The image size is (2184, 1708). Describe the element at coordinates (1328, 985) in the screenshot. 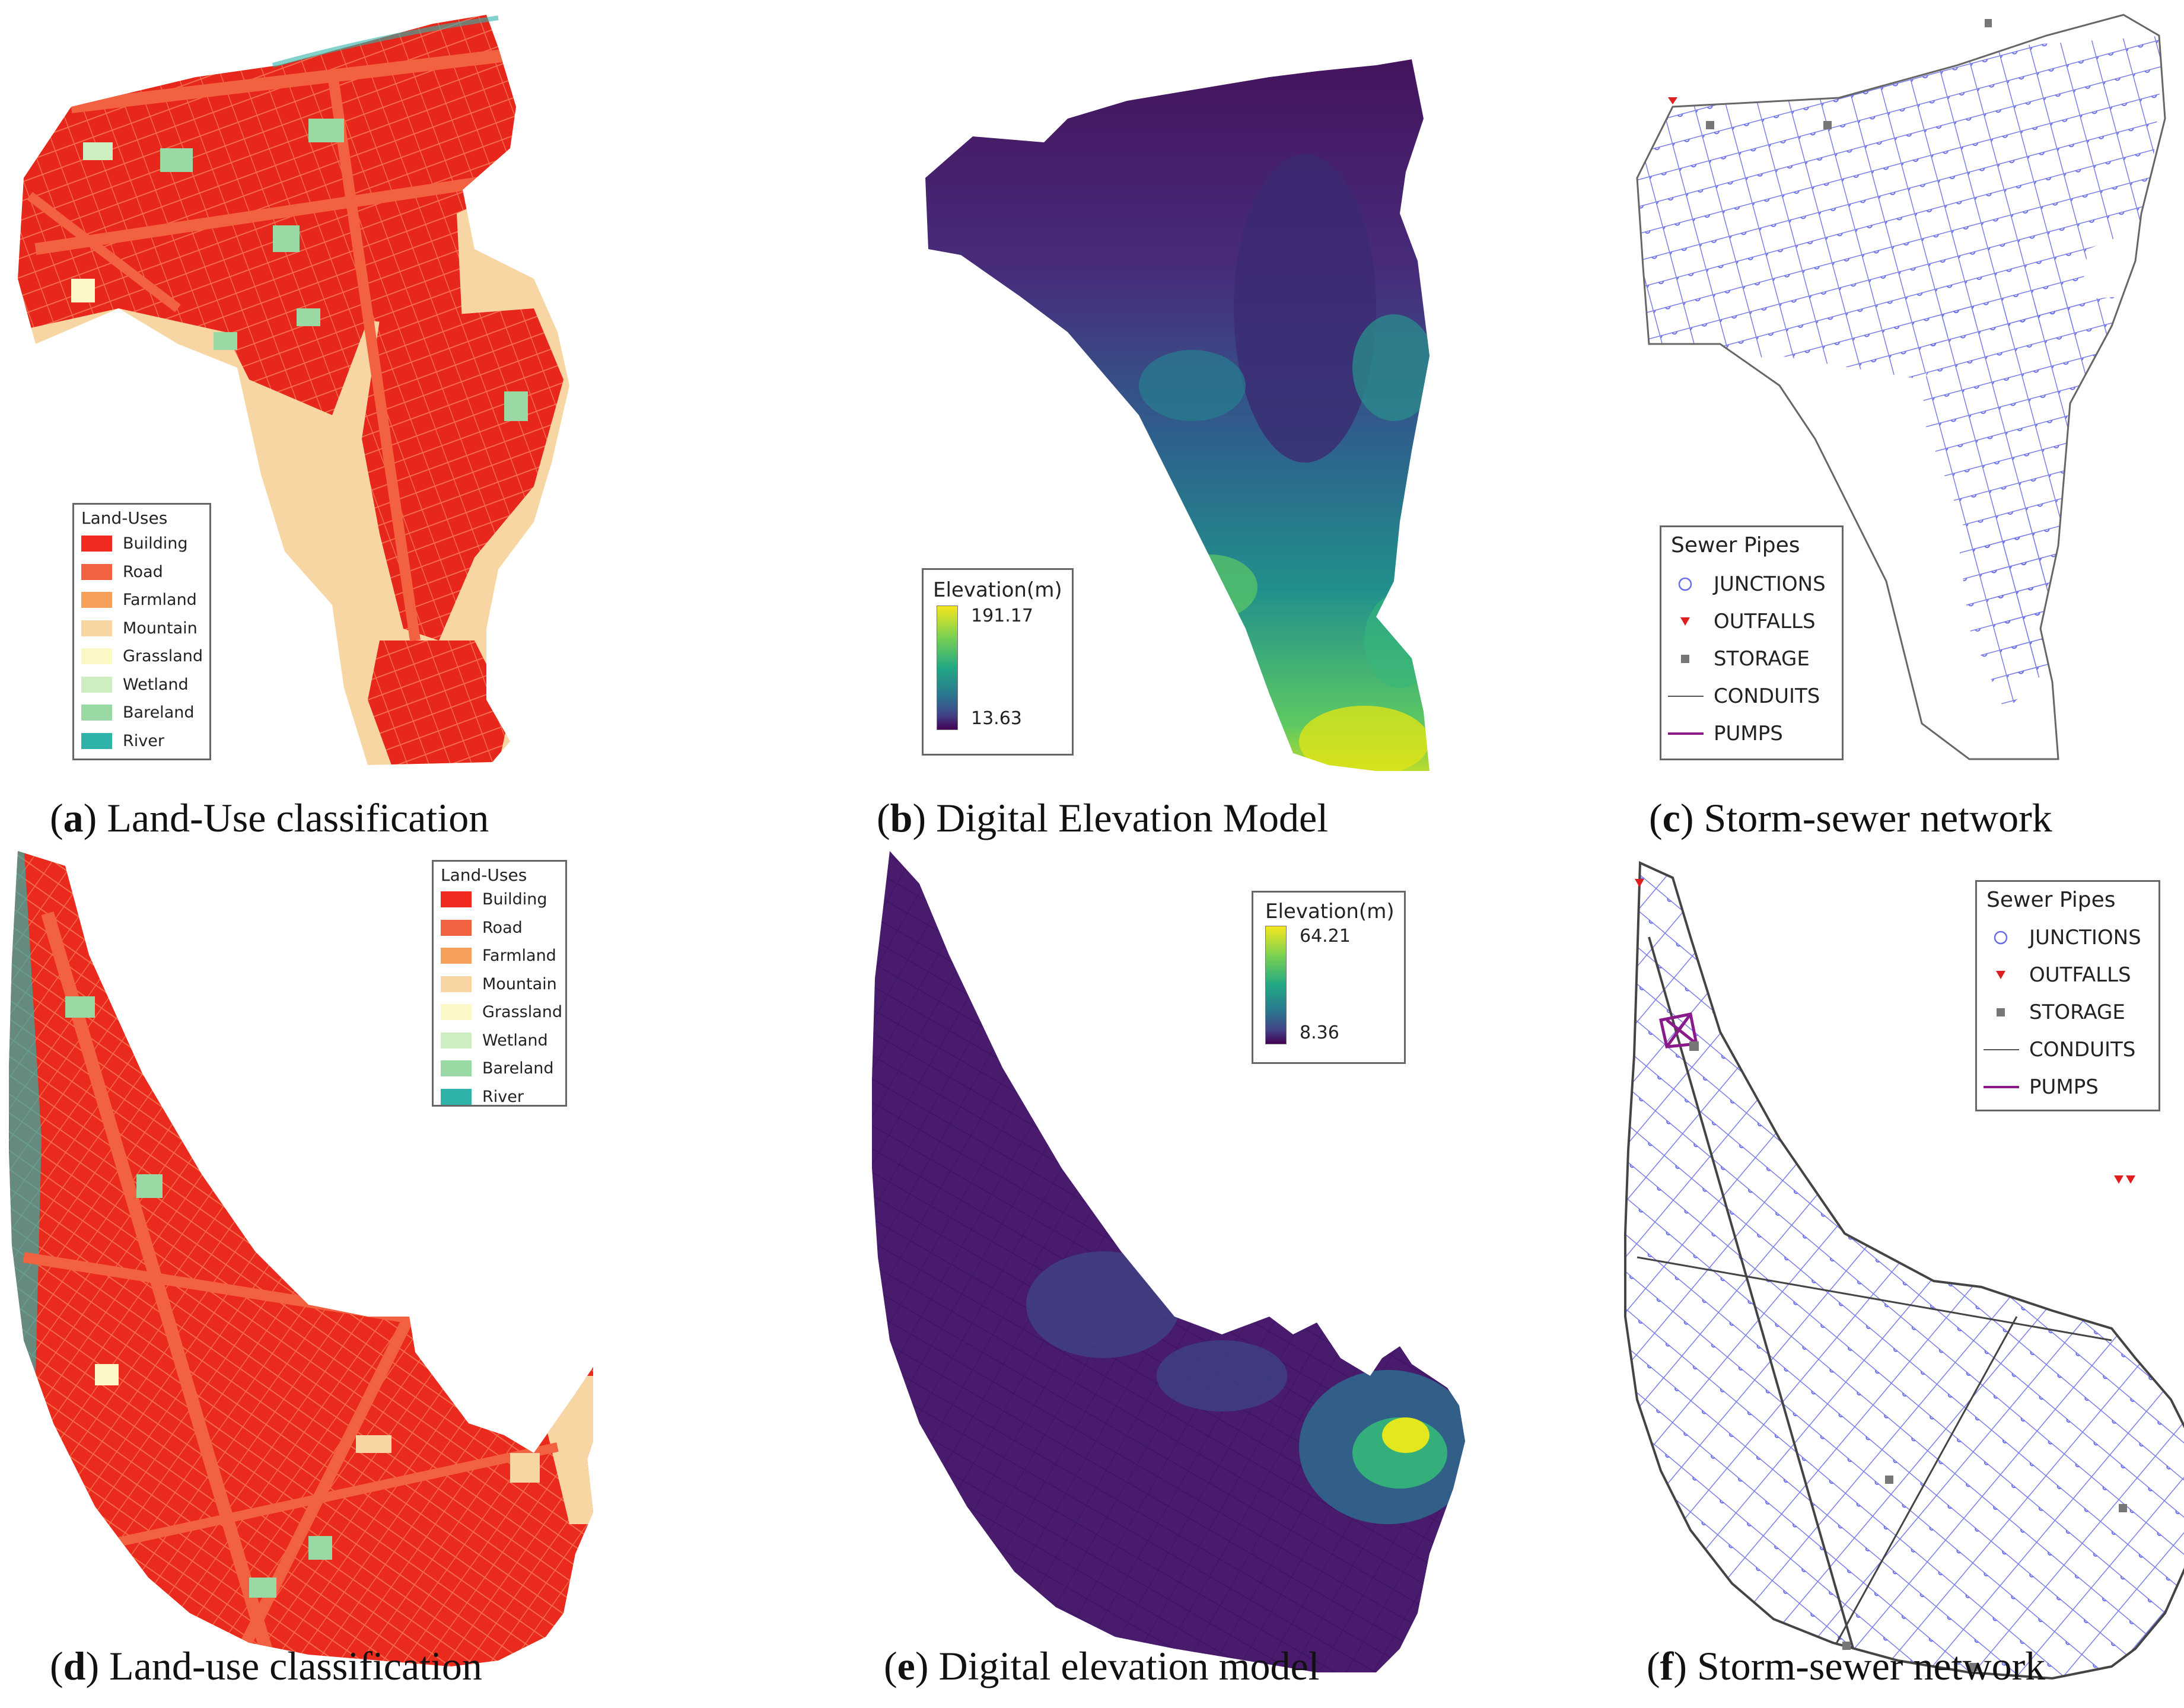

I see `elevation-scale-e: 64.21 8.36` at that location.